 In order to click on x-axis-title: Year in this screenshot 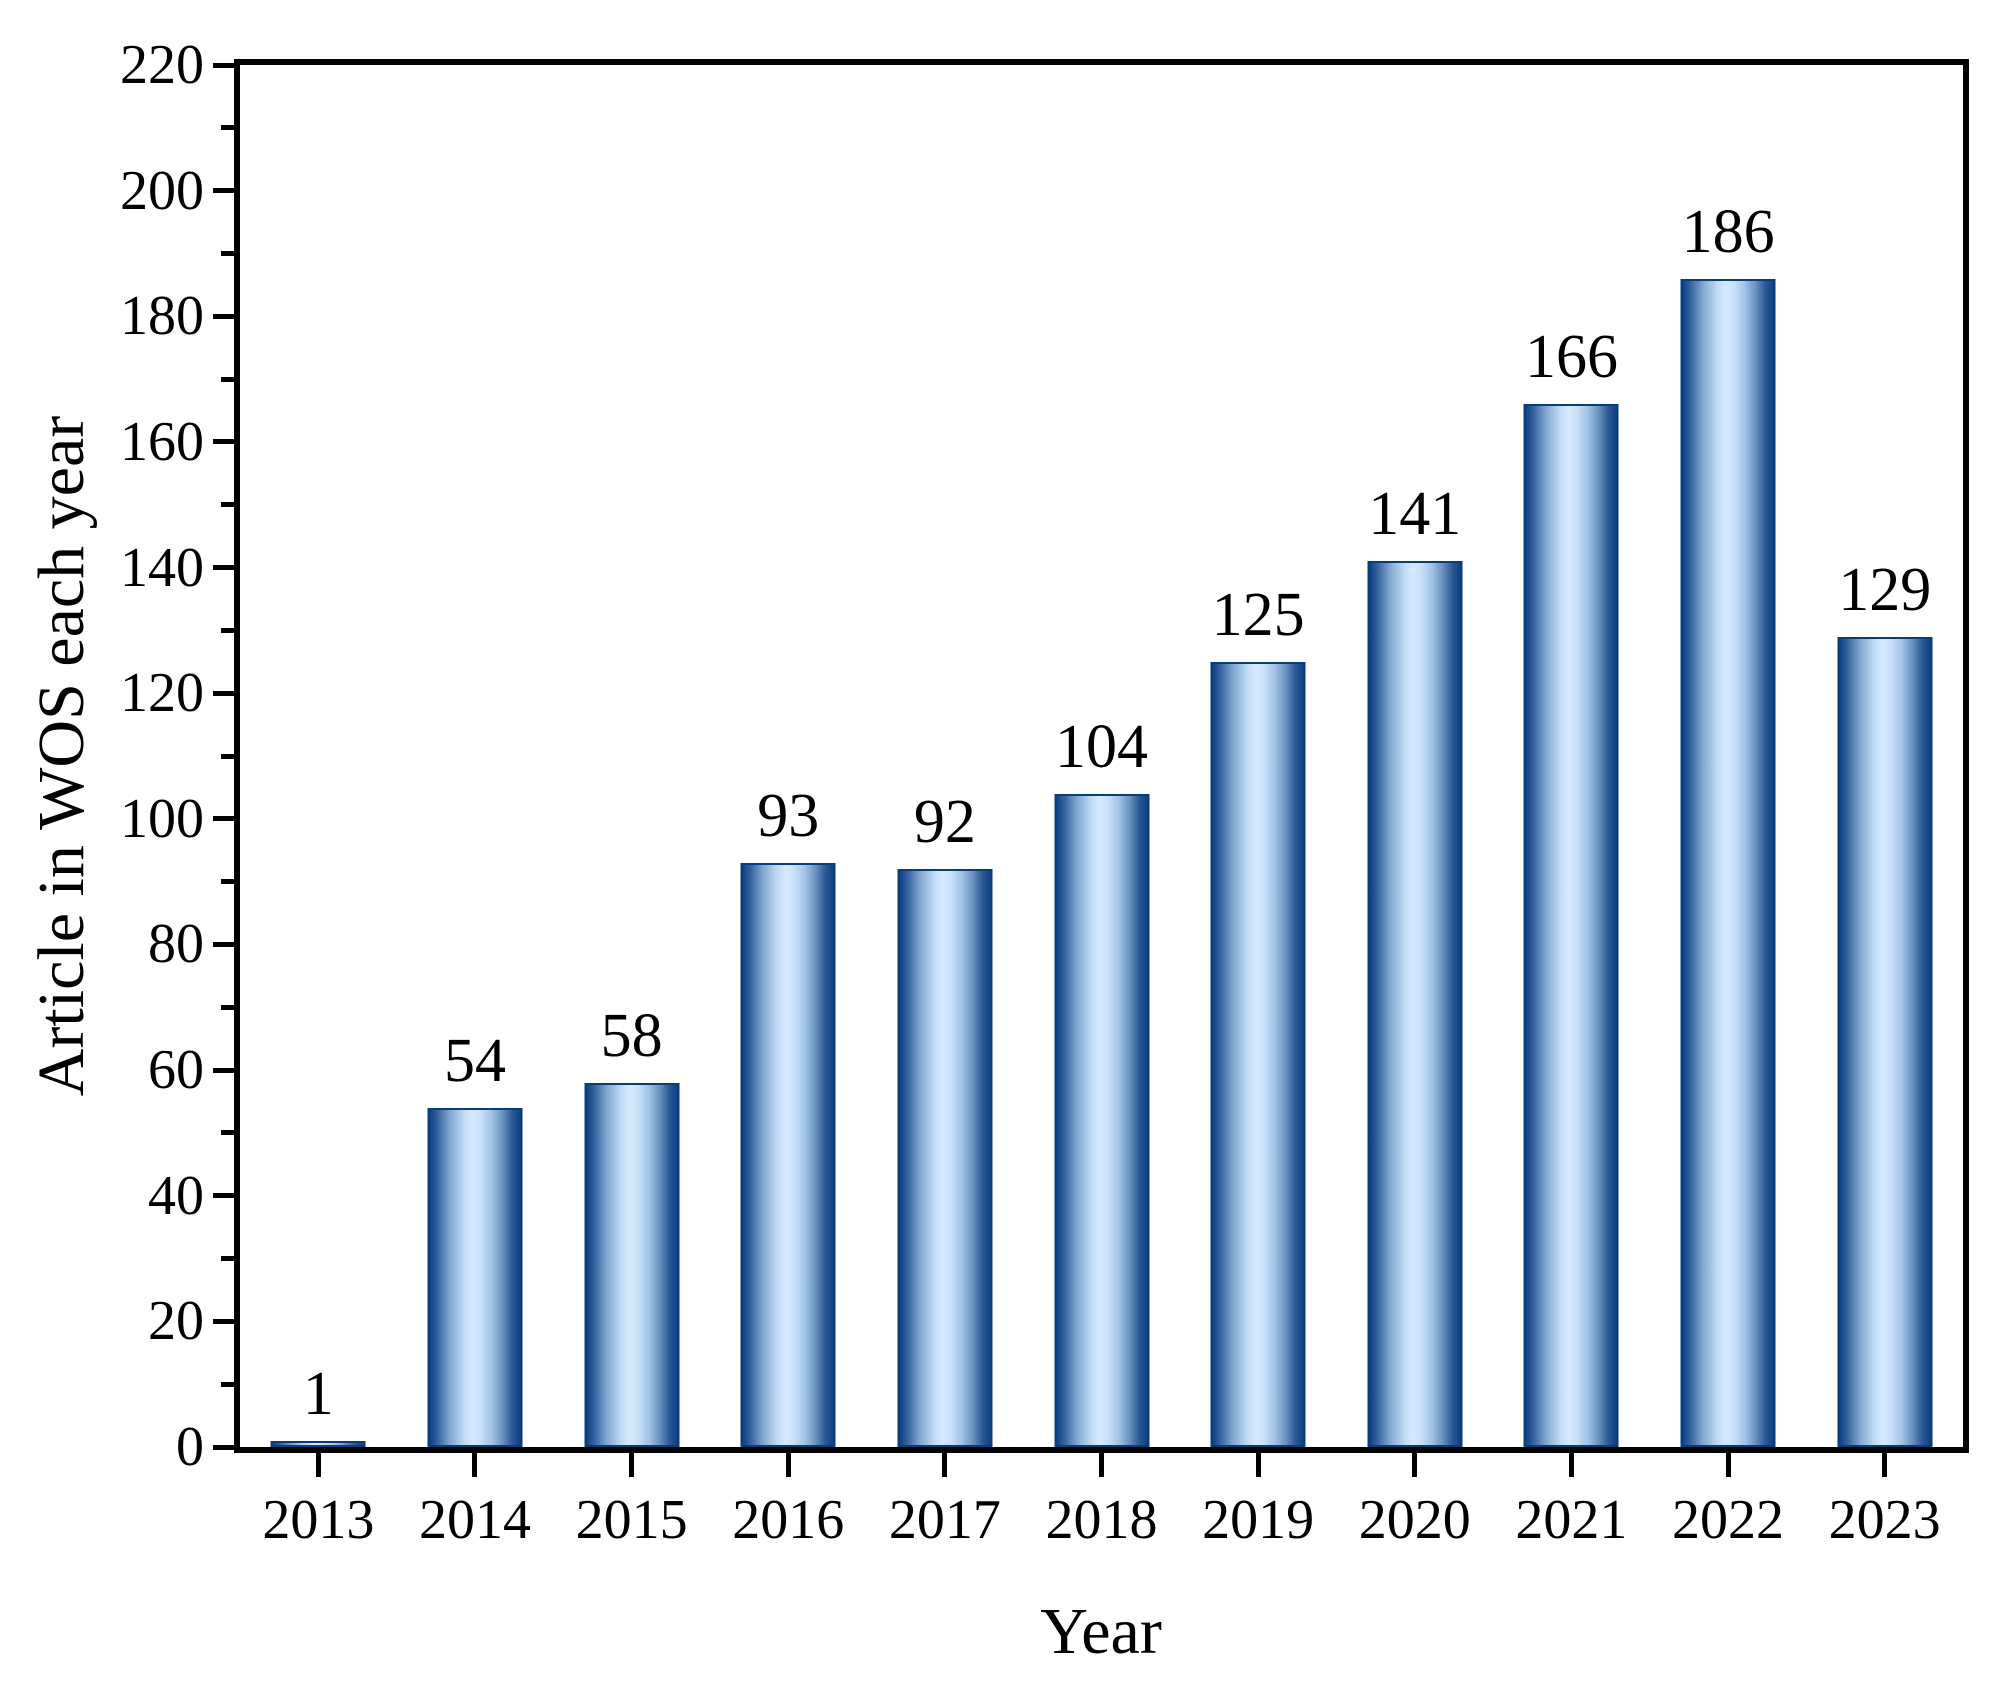, I will do `click(1101, 1631)`.